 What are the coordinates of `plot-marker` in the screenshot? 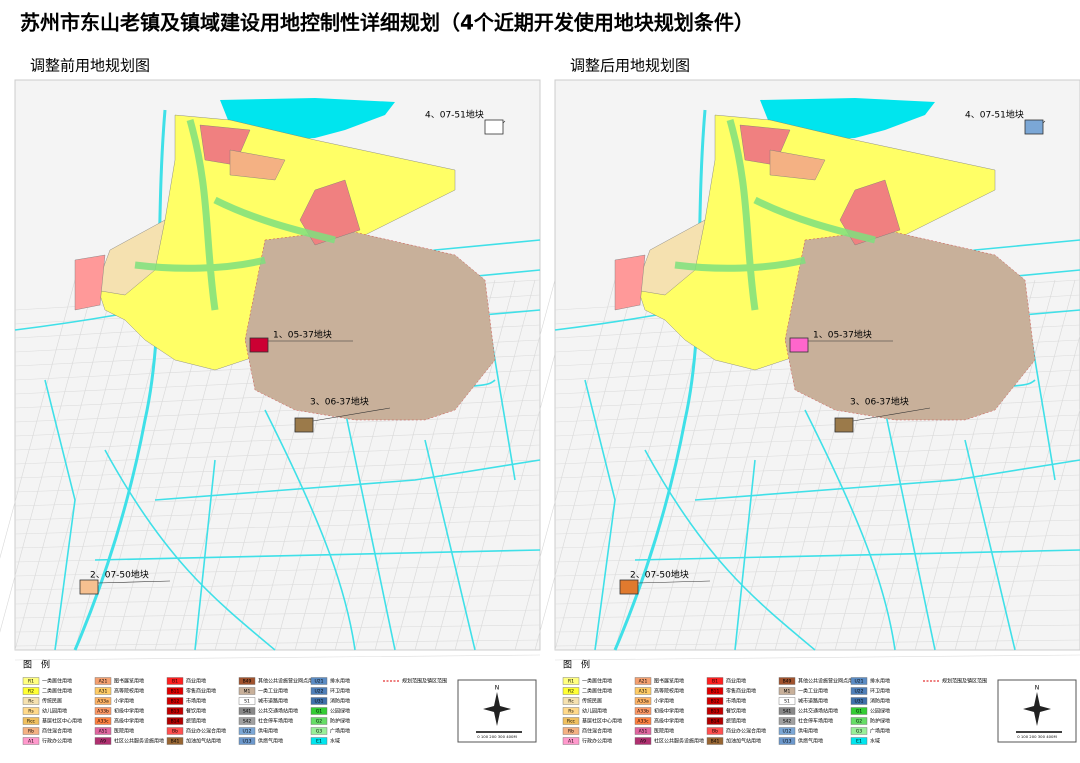 It's located at (304, 425).